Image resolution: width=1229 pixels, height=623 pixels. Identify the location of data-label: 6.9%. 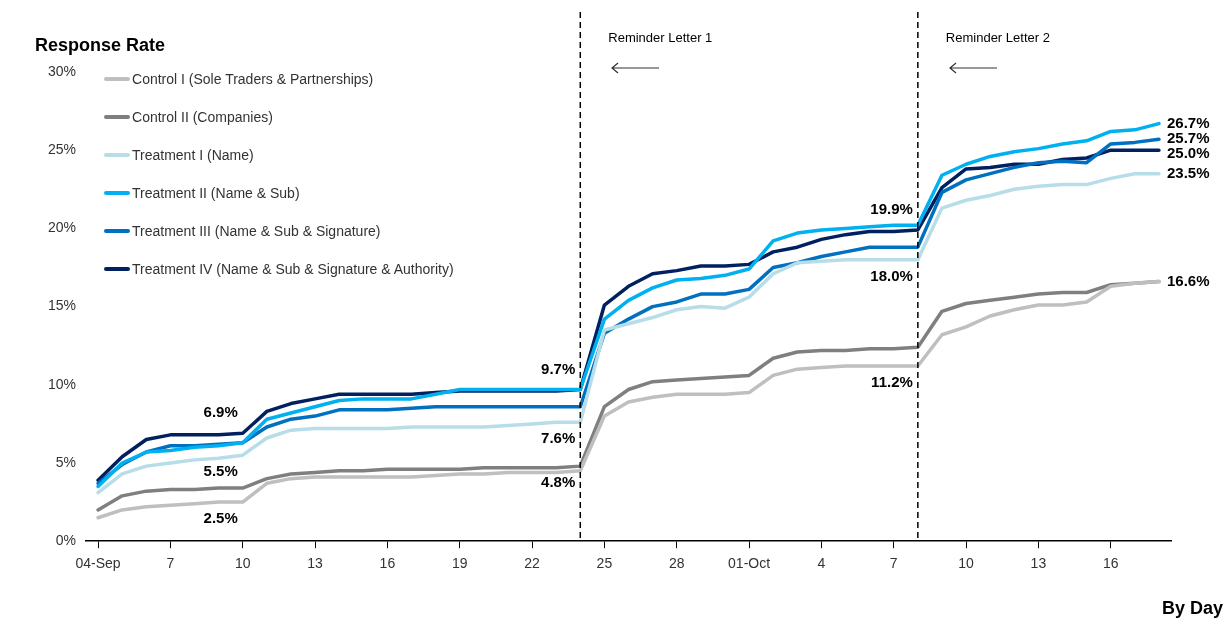
(220, 412).